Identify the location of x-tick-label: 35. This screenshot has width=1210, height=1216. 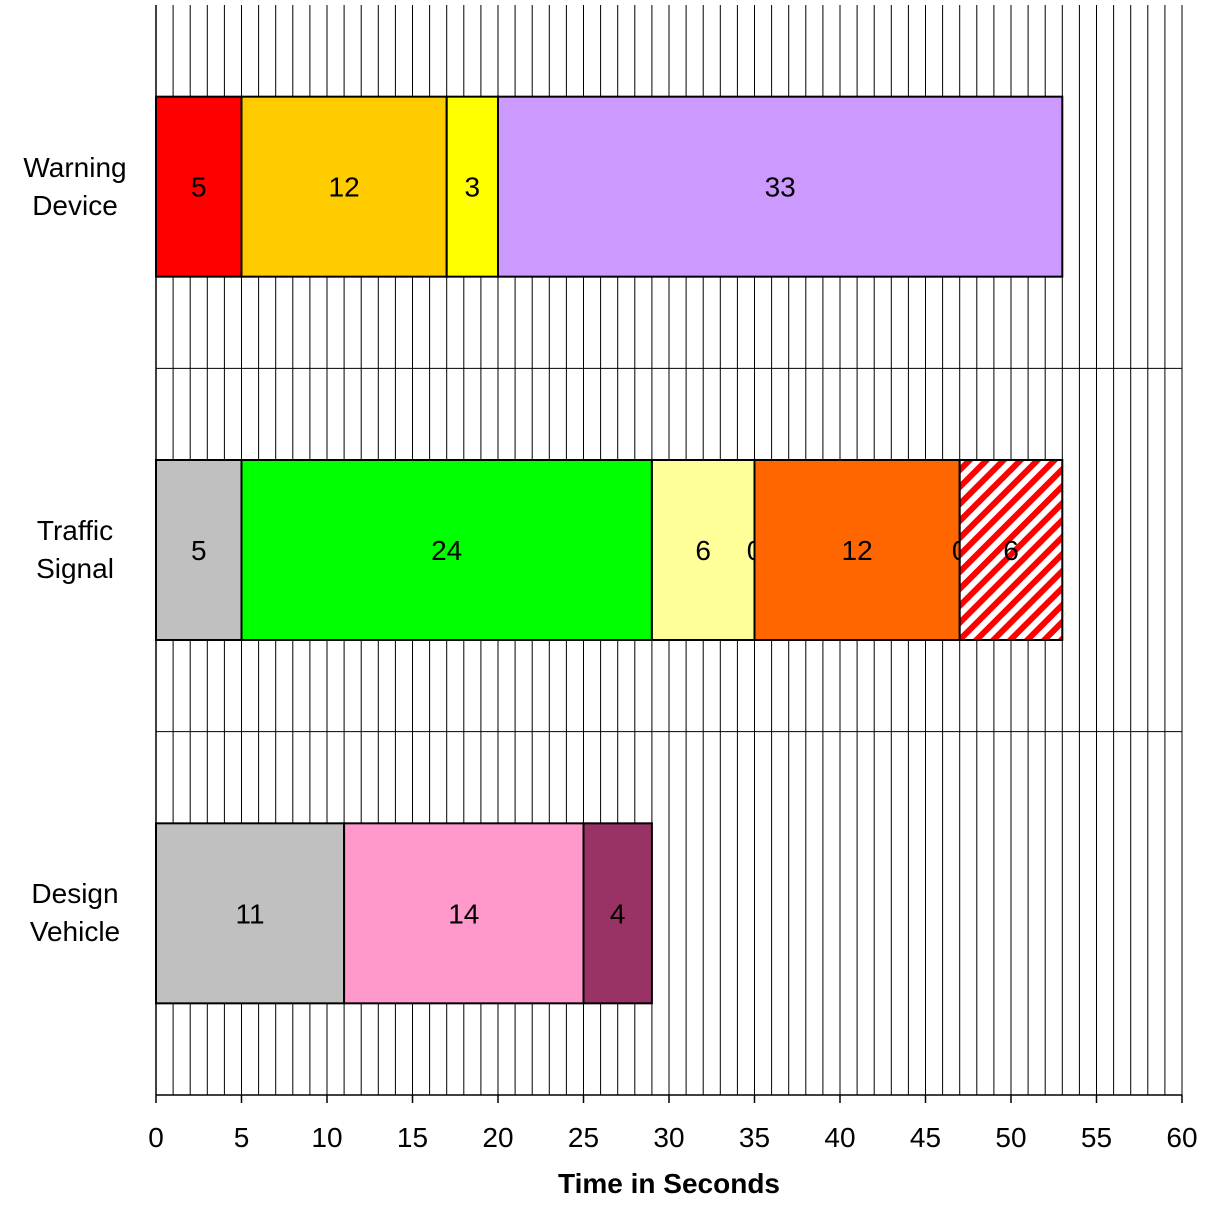
(754, 1137).